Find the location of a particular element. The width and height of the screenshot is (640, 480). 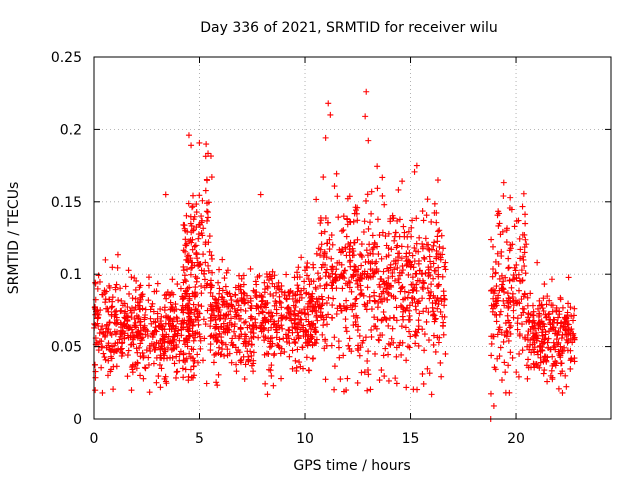

y-tick-label: 0.15 is located at coordinates (66, 203).